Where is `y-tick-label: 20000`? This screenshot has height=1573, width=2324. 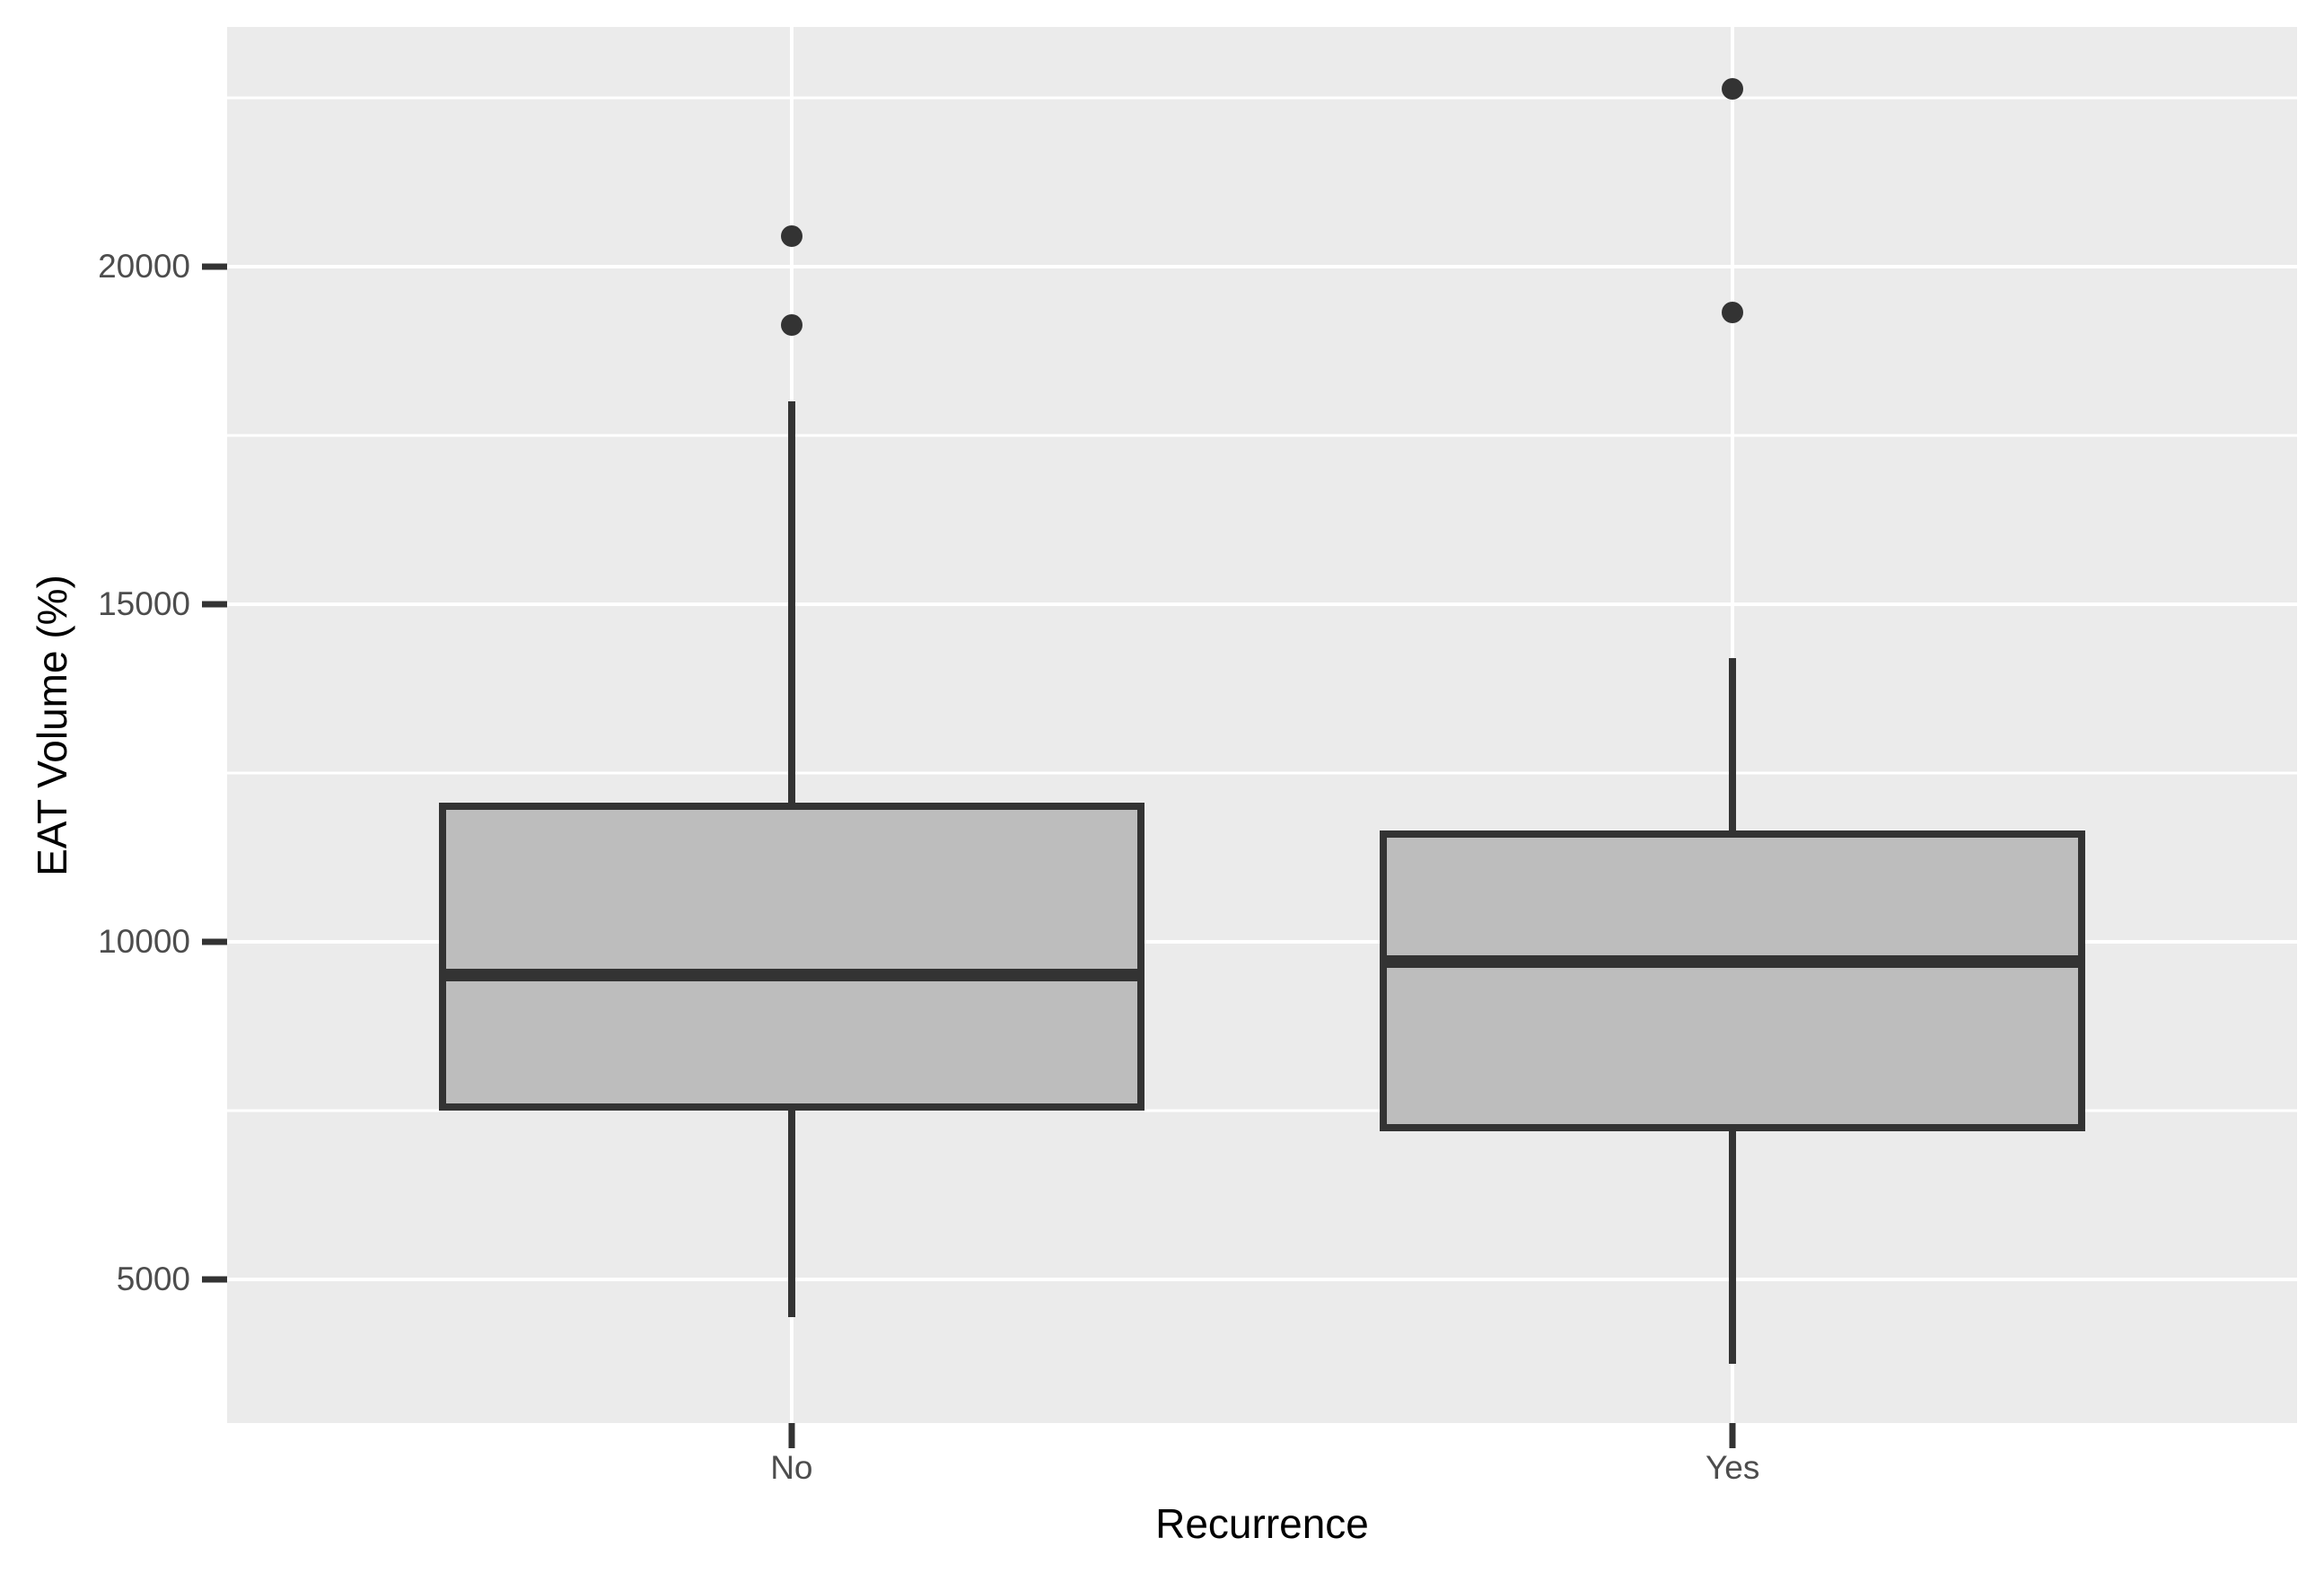
y-tick-label: 20000 is located at coordinates (144, 266).